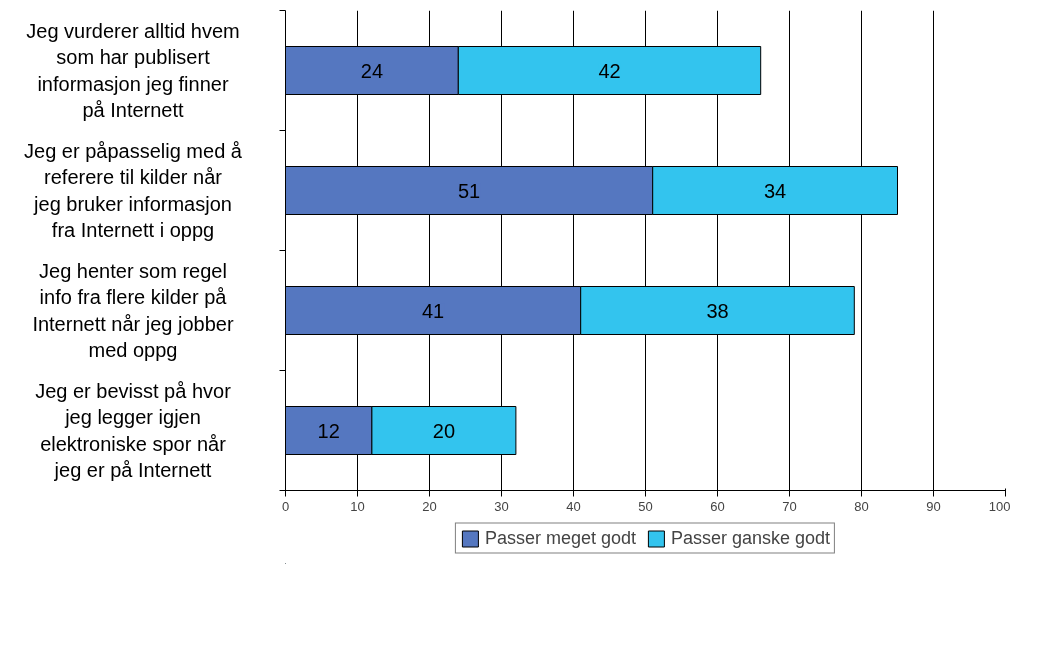 The image size is (1041, 672). Describe the element at coordinates (133, 310) in the screenshot. I see `y-tick-label: Jeg henter som regel info fra flere kilder på Internett når jeg jobber med oppg` at that location.